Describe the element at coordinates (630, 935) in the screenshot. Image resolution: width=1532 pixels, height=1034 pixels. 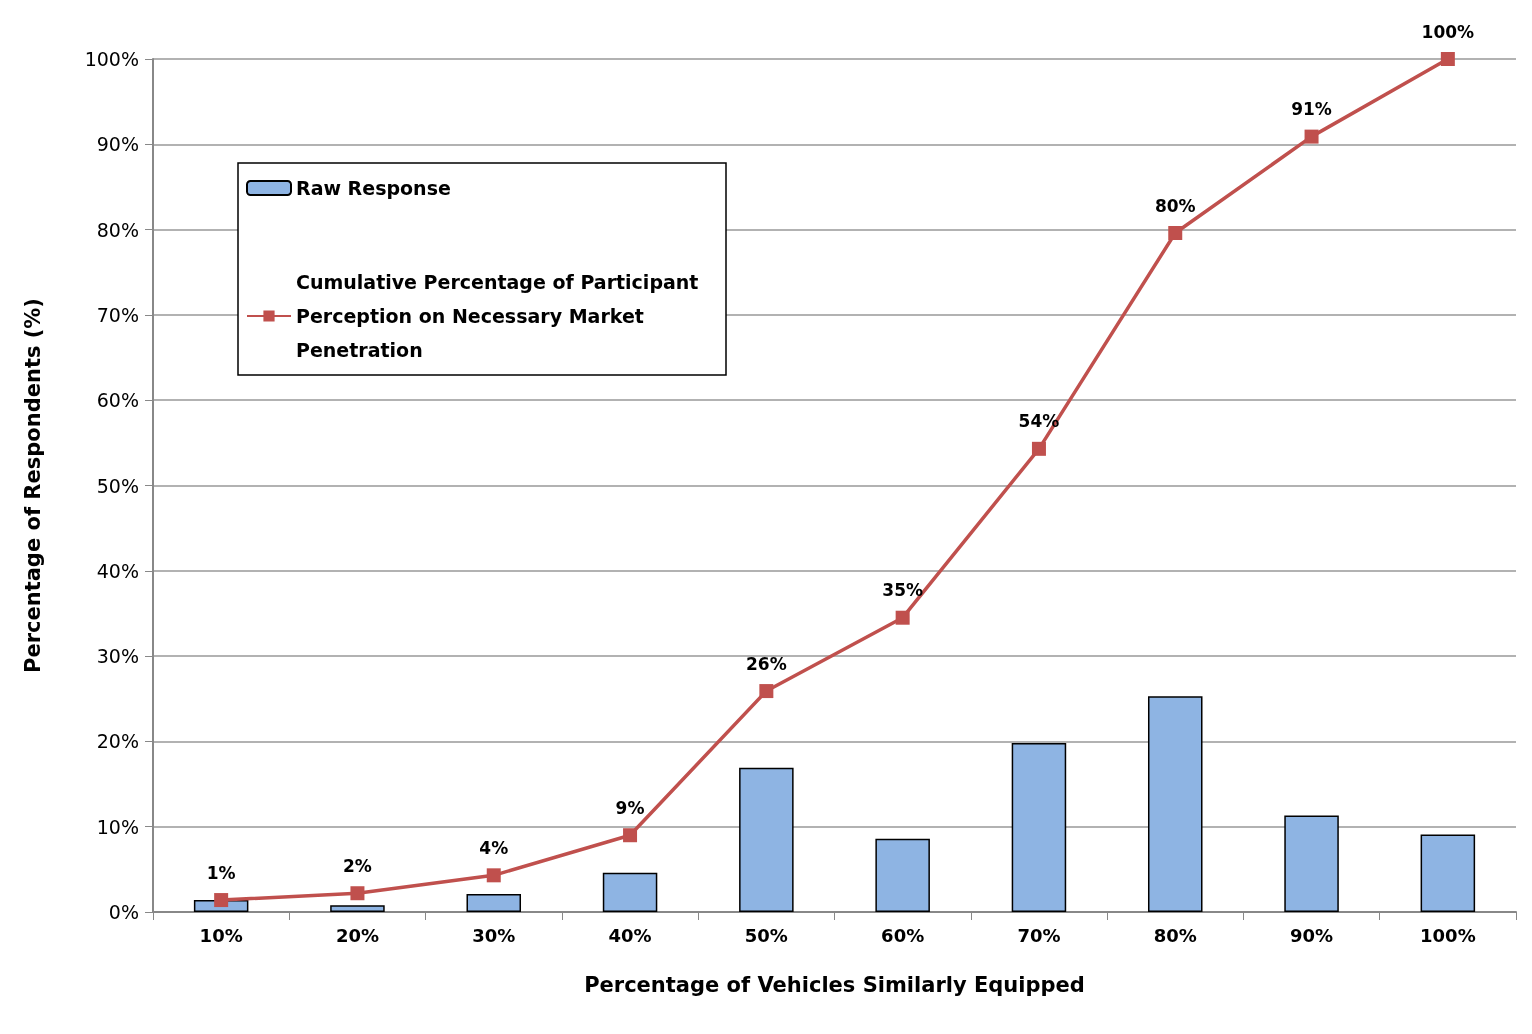
I see `x-tick-label: 40%` at that location.